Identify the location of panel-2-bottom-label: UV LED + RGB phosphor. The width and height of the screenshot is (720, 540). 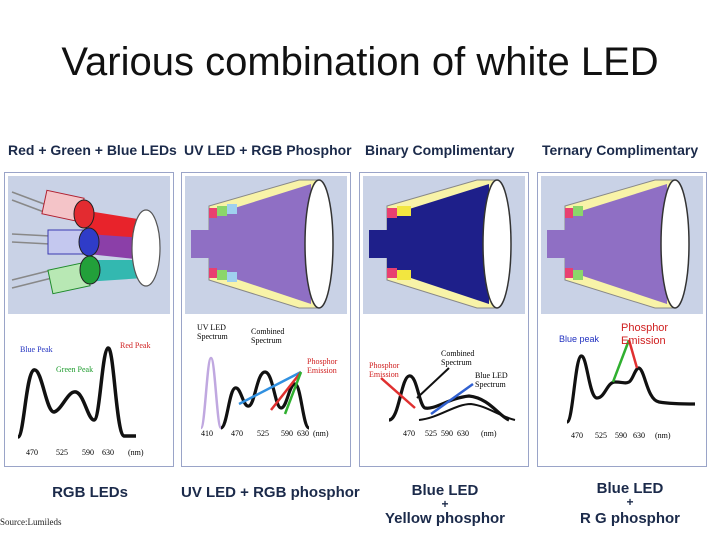
(270, 492).